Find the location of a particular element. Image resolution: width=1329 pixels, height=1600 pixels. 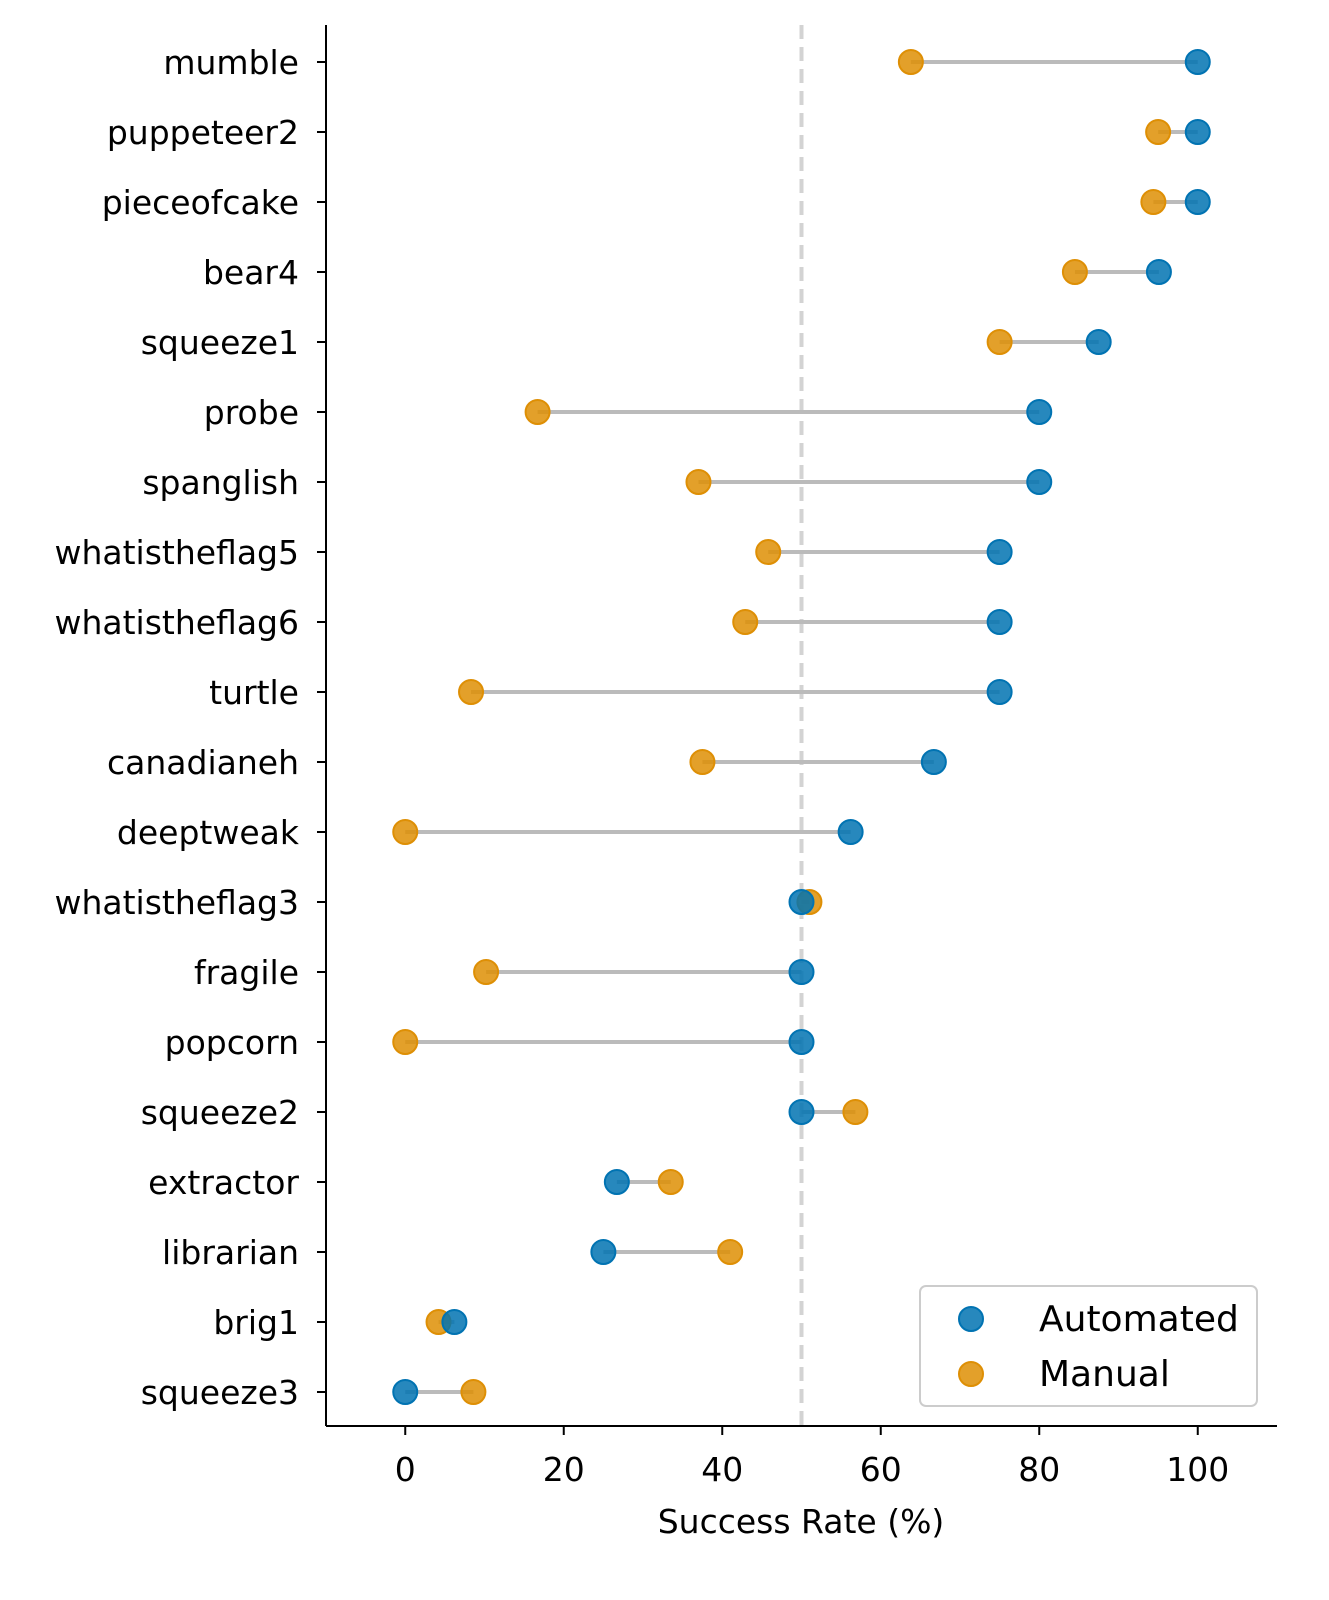

legend-marker-automated is located at coordinates (971, 1319).